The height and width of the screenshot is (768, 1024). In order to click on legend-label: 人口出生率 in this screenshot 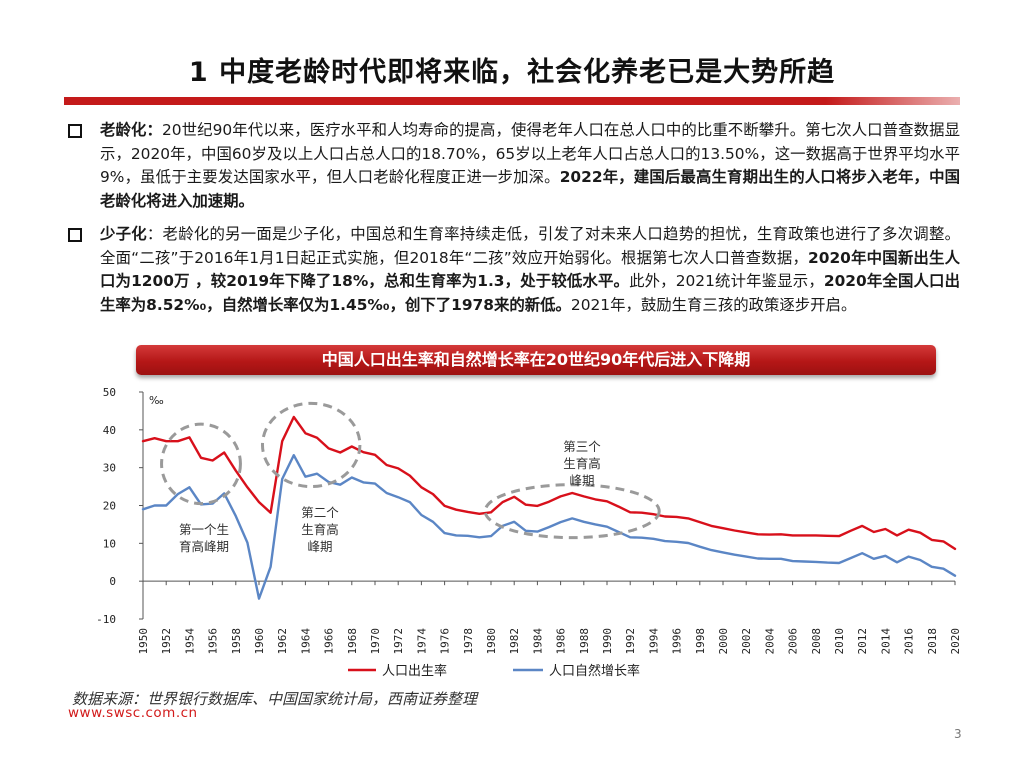, I will do `click(414, 671)`.